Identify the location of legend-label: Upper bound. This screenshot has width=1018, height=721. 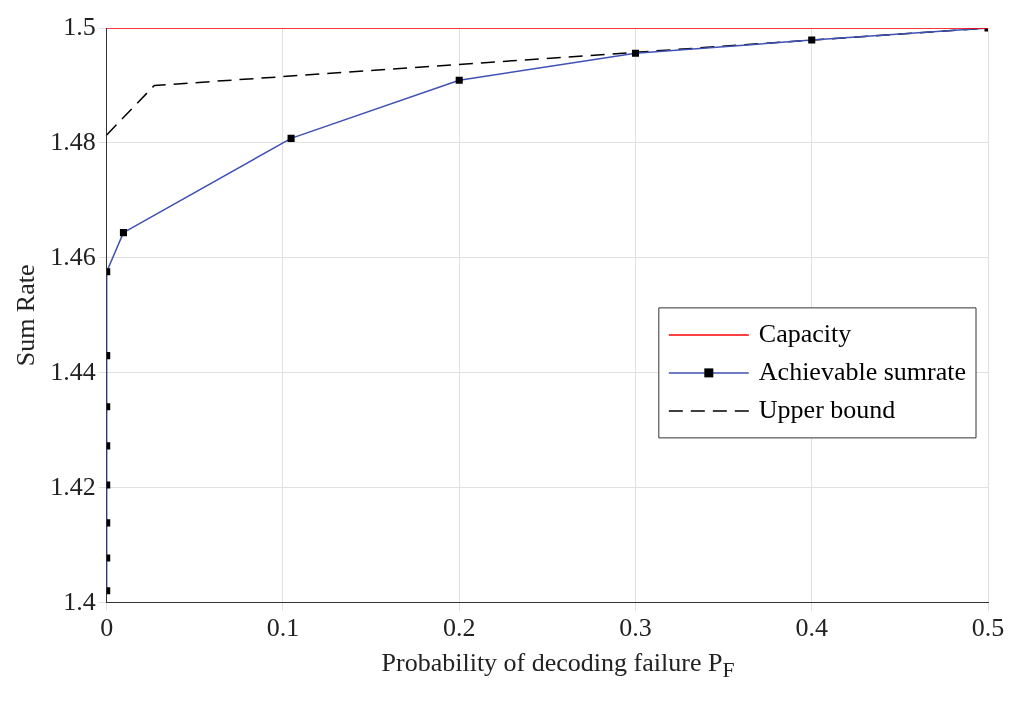
(827, 409).